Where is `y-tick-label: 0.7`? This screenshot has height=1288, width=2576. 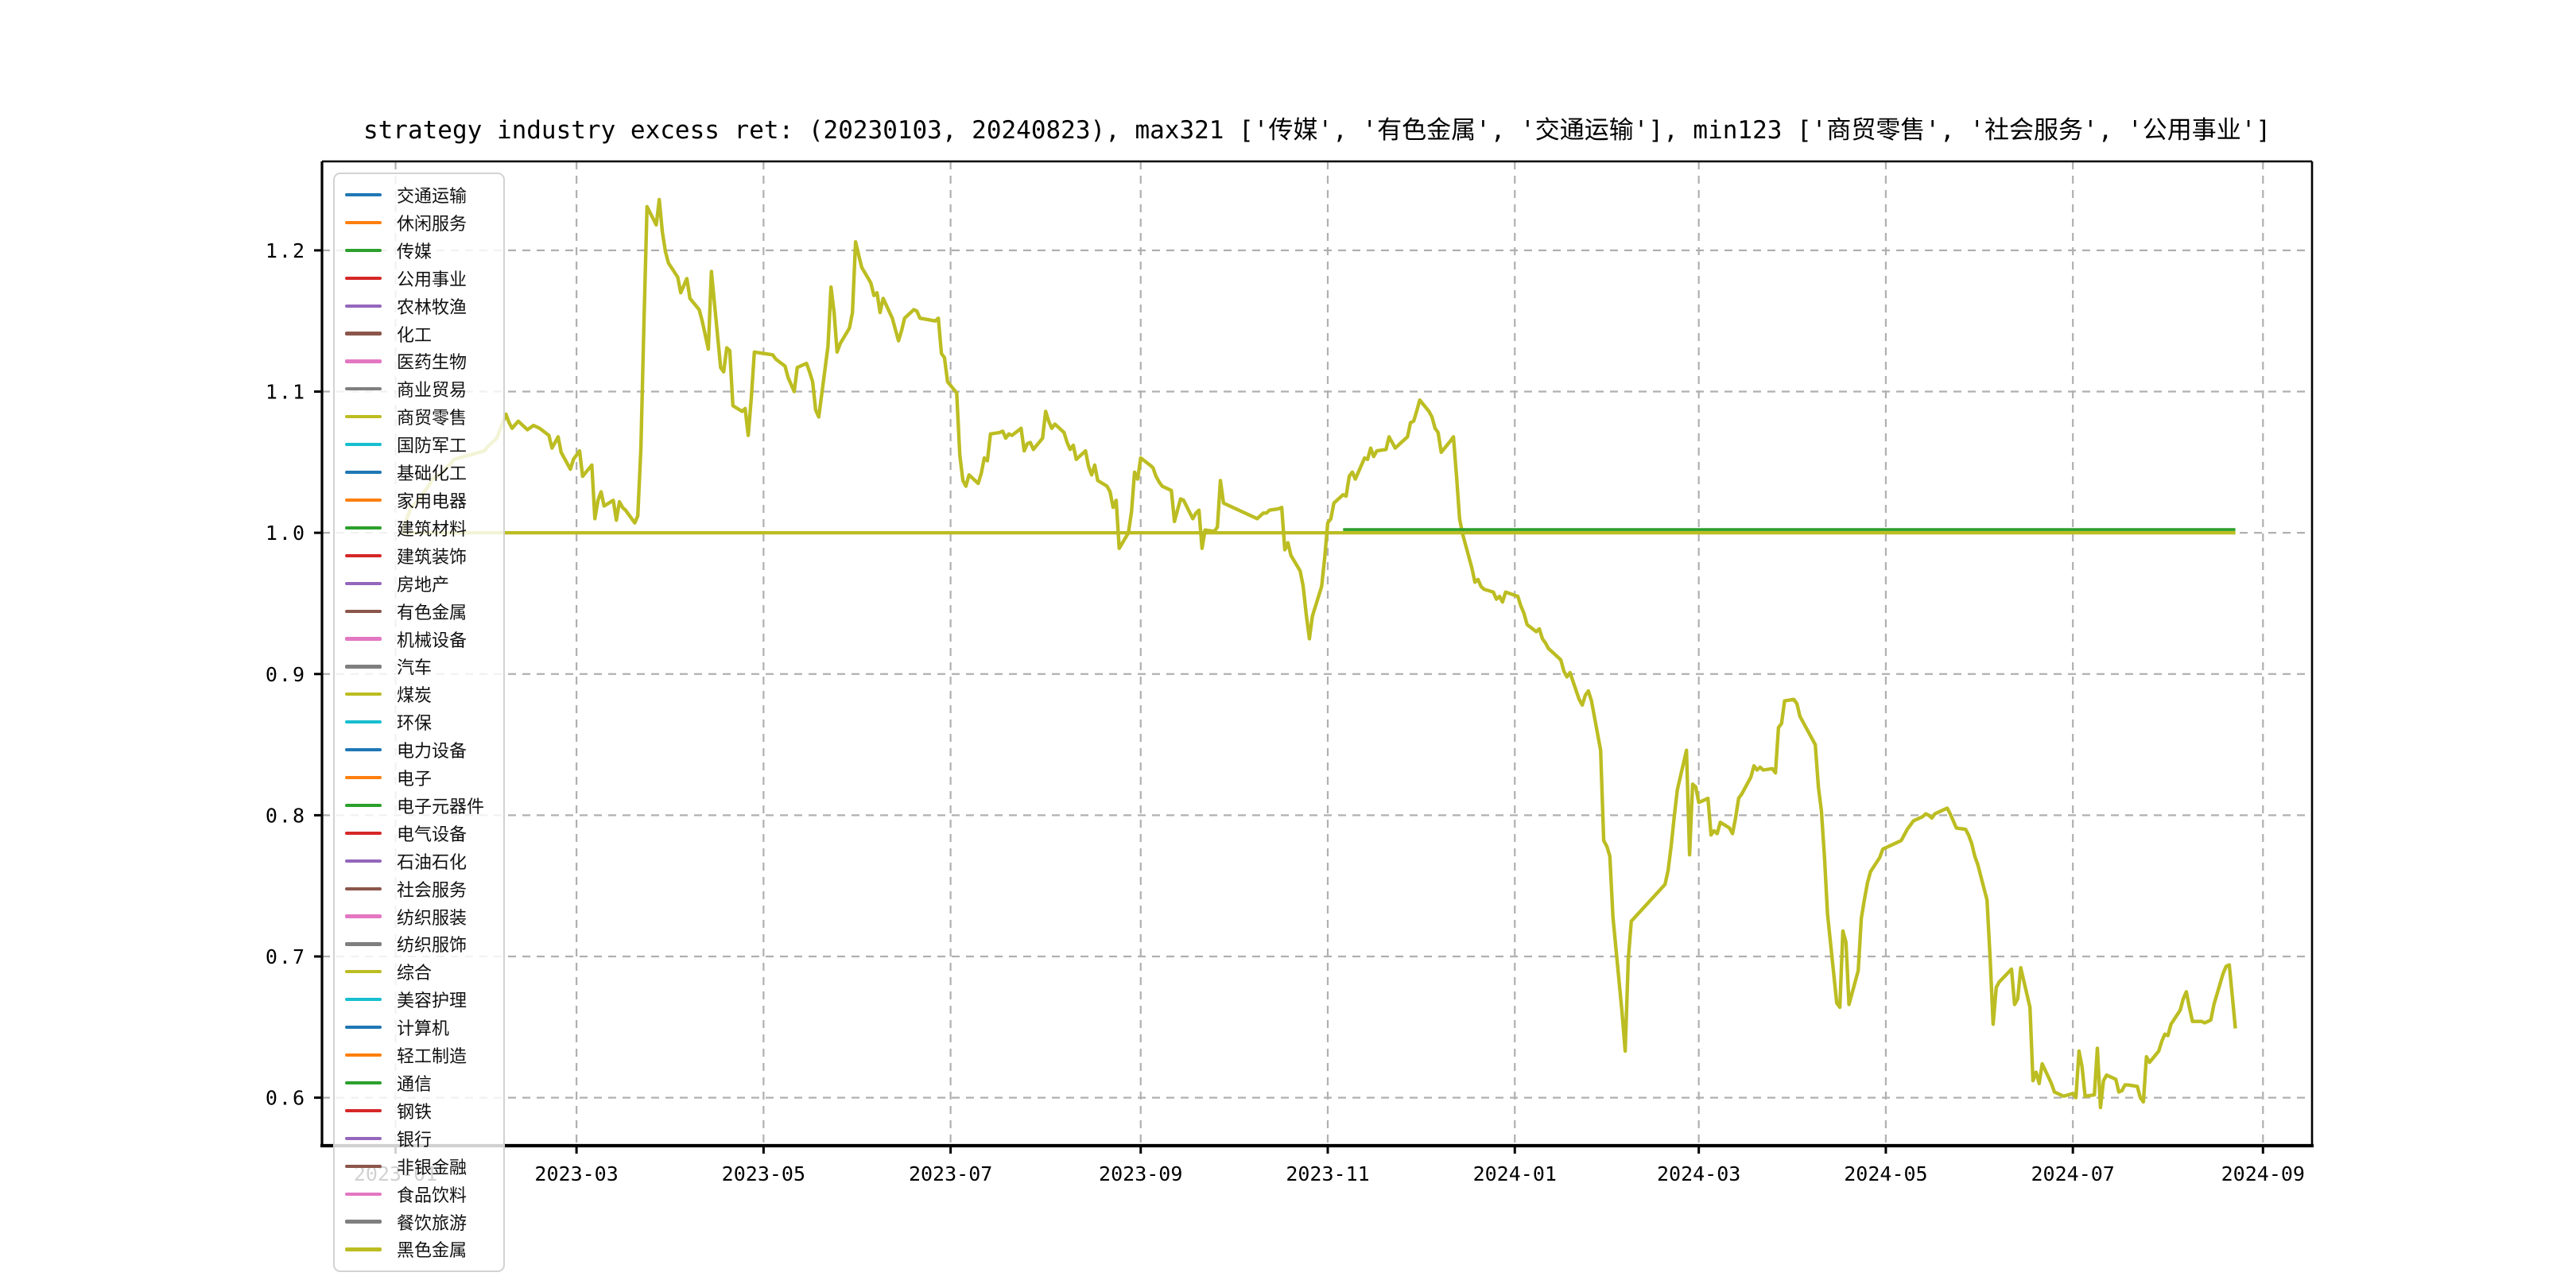 y-tick-label: 0.7 is located at coordinates (286, 957).